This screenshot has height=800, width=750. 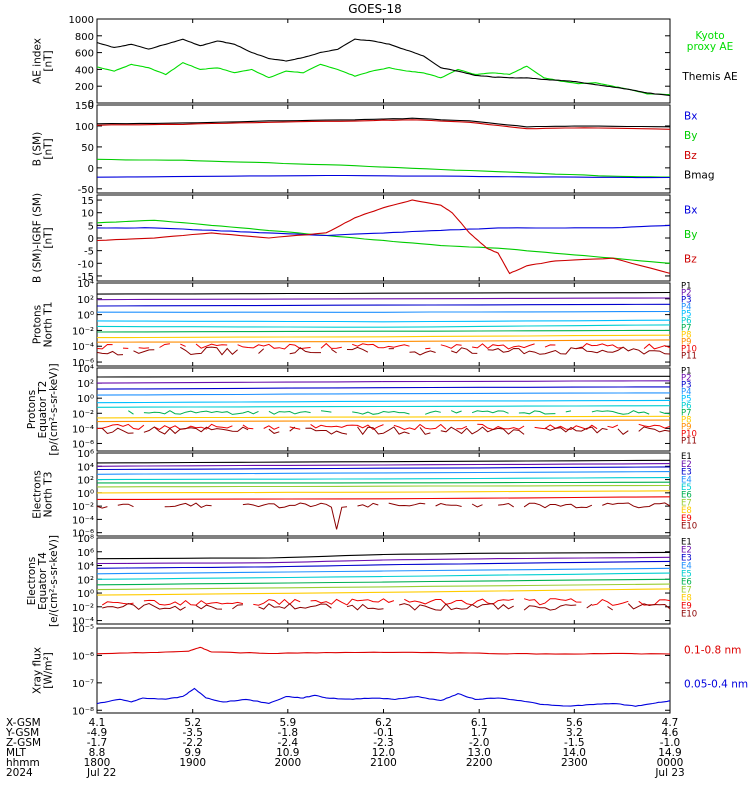 What do you see at coordinates (32, 581) in the screenshot?
I see `y-axis-label: Electrons` at bounding box center [32, 581].